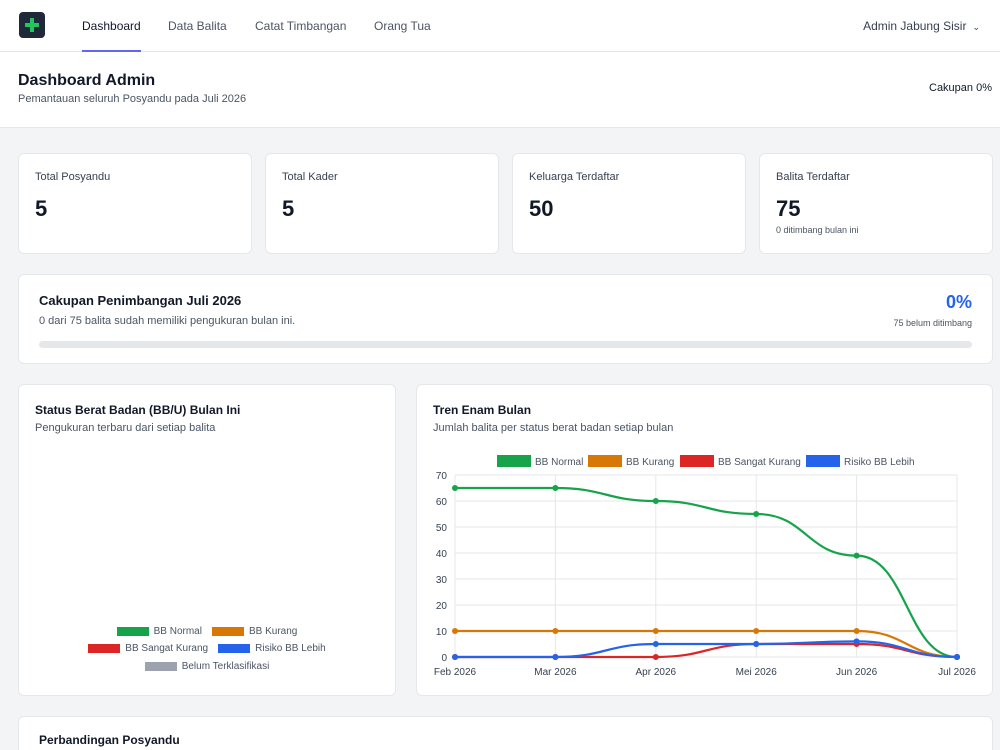 The height and width of the screenshot is (750, 1000). I want to click on nav-catat-timbangan: Catat Timbangan, so click(301, 26).